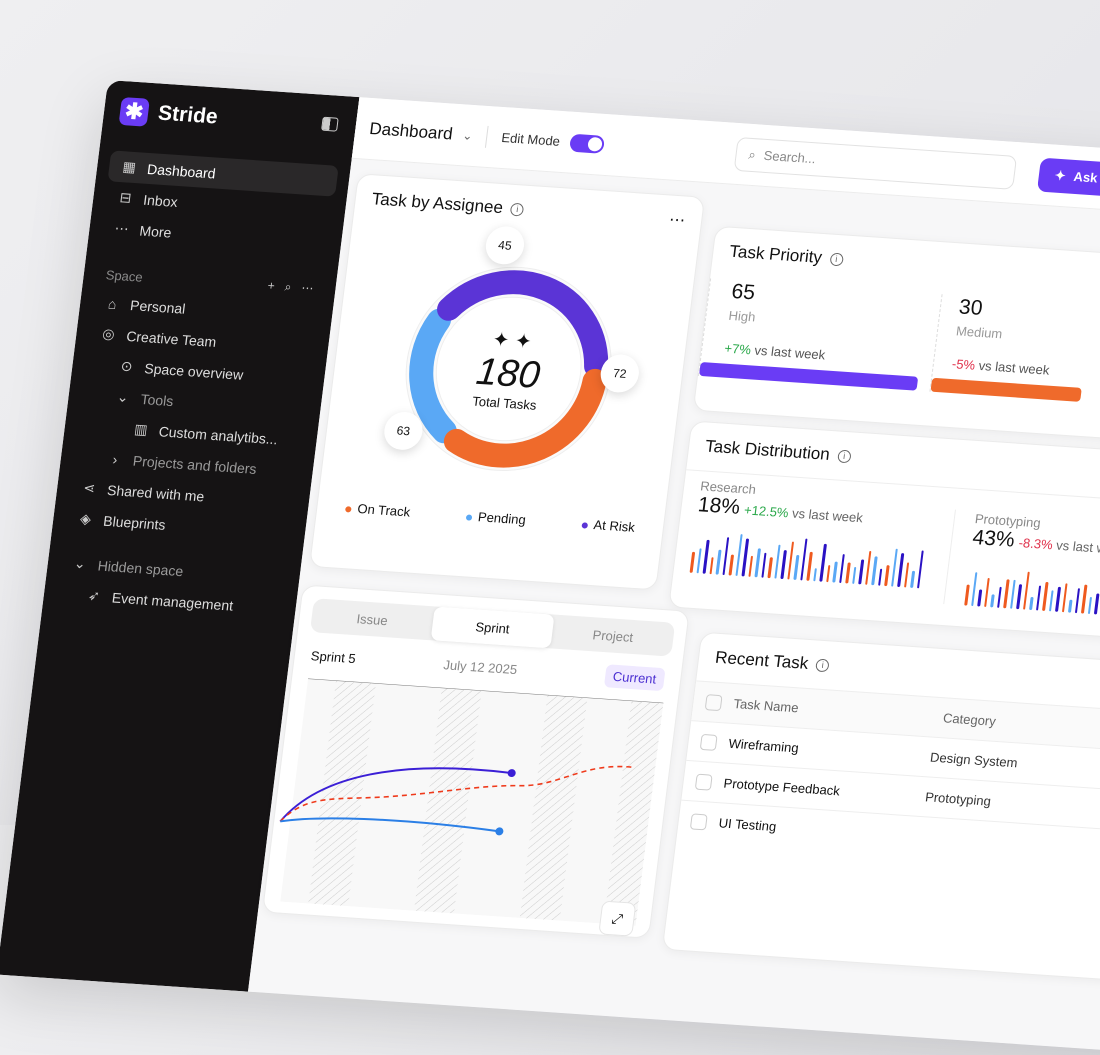 Image resolution: width=1100 pixels, height=1055 pixels. What do you see at coordinates (89, 488) in the screenshot?
I see `share-icon: ⋖` at bounding box center [89, 488].